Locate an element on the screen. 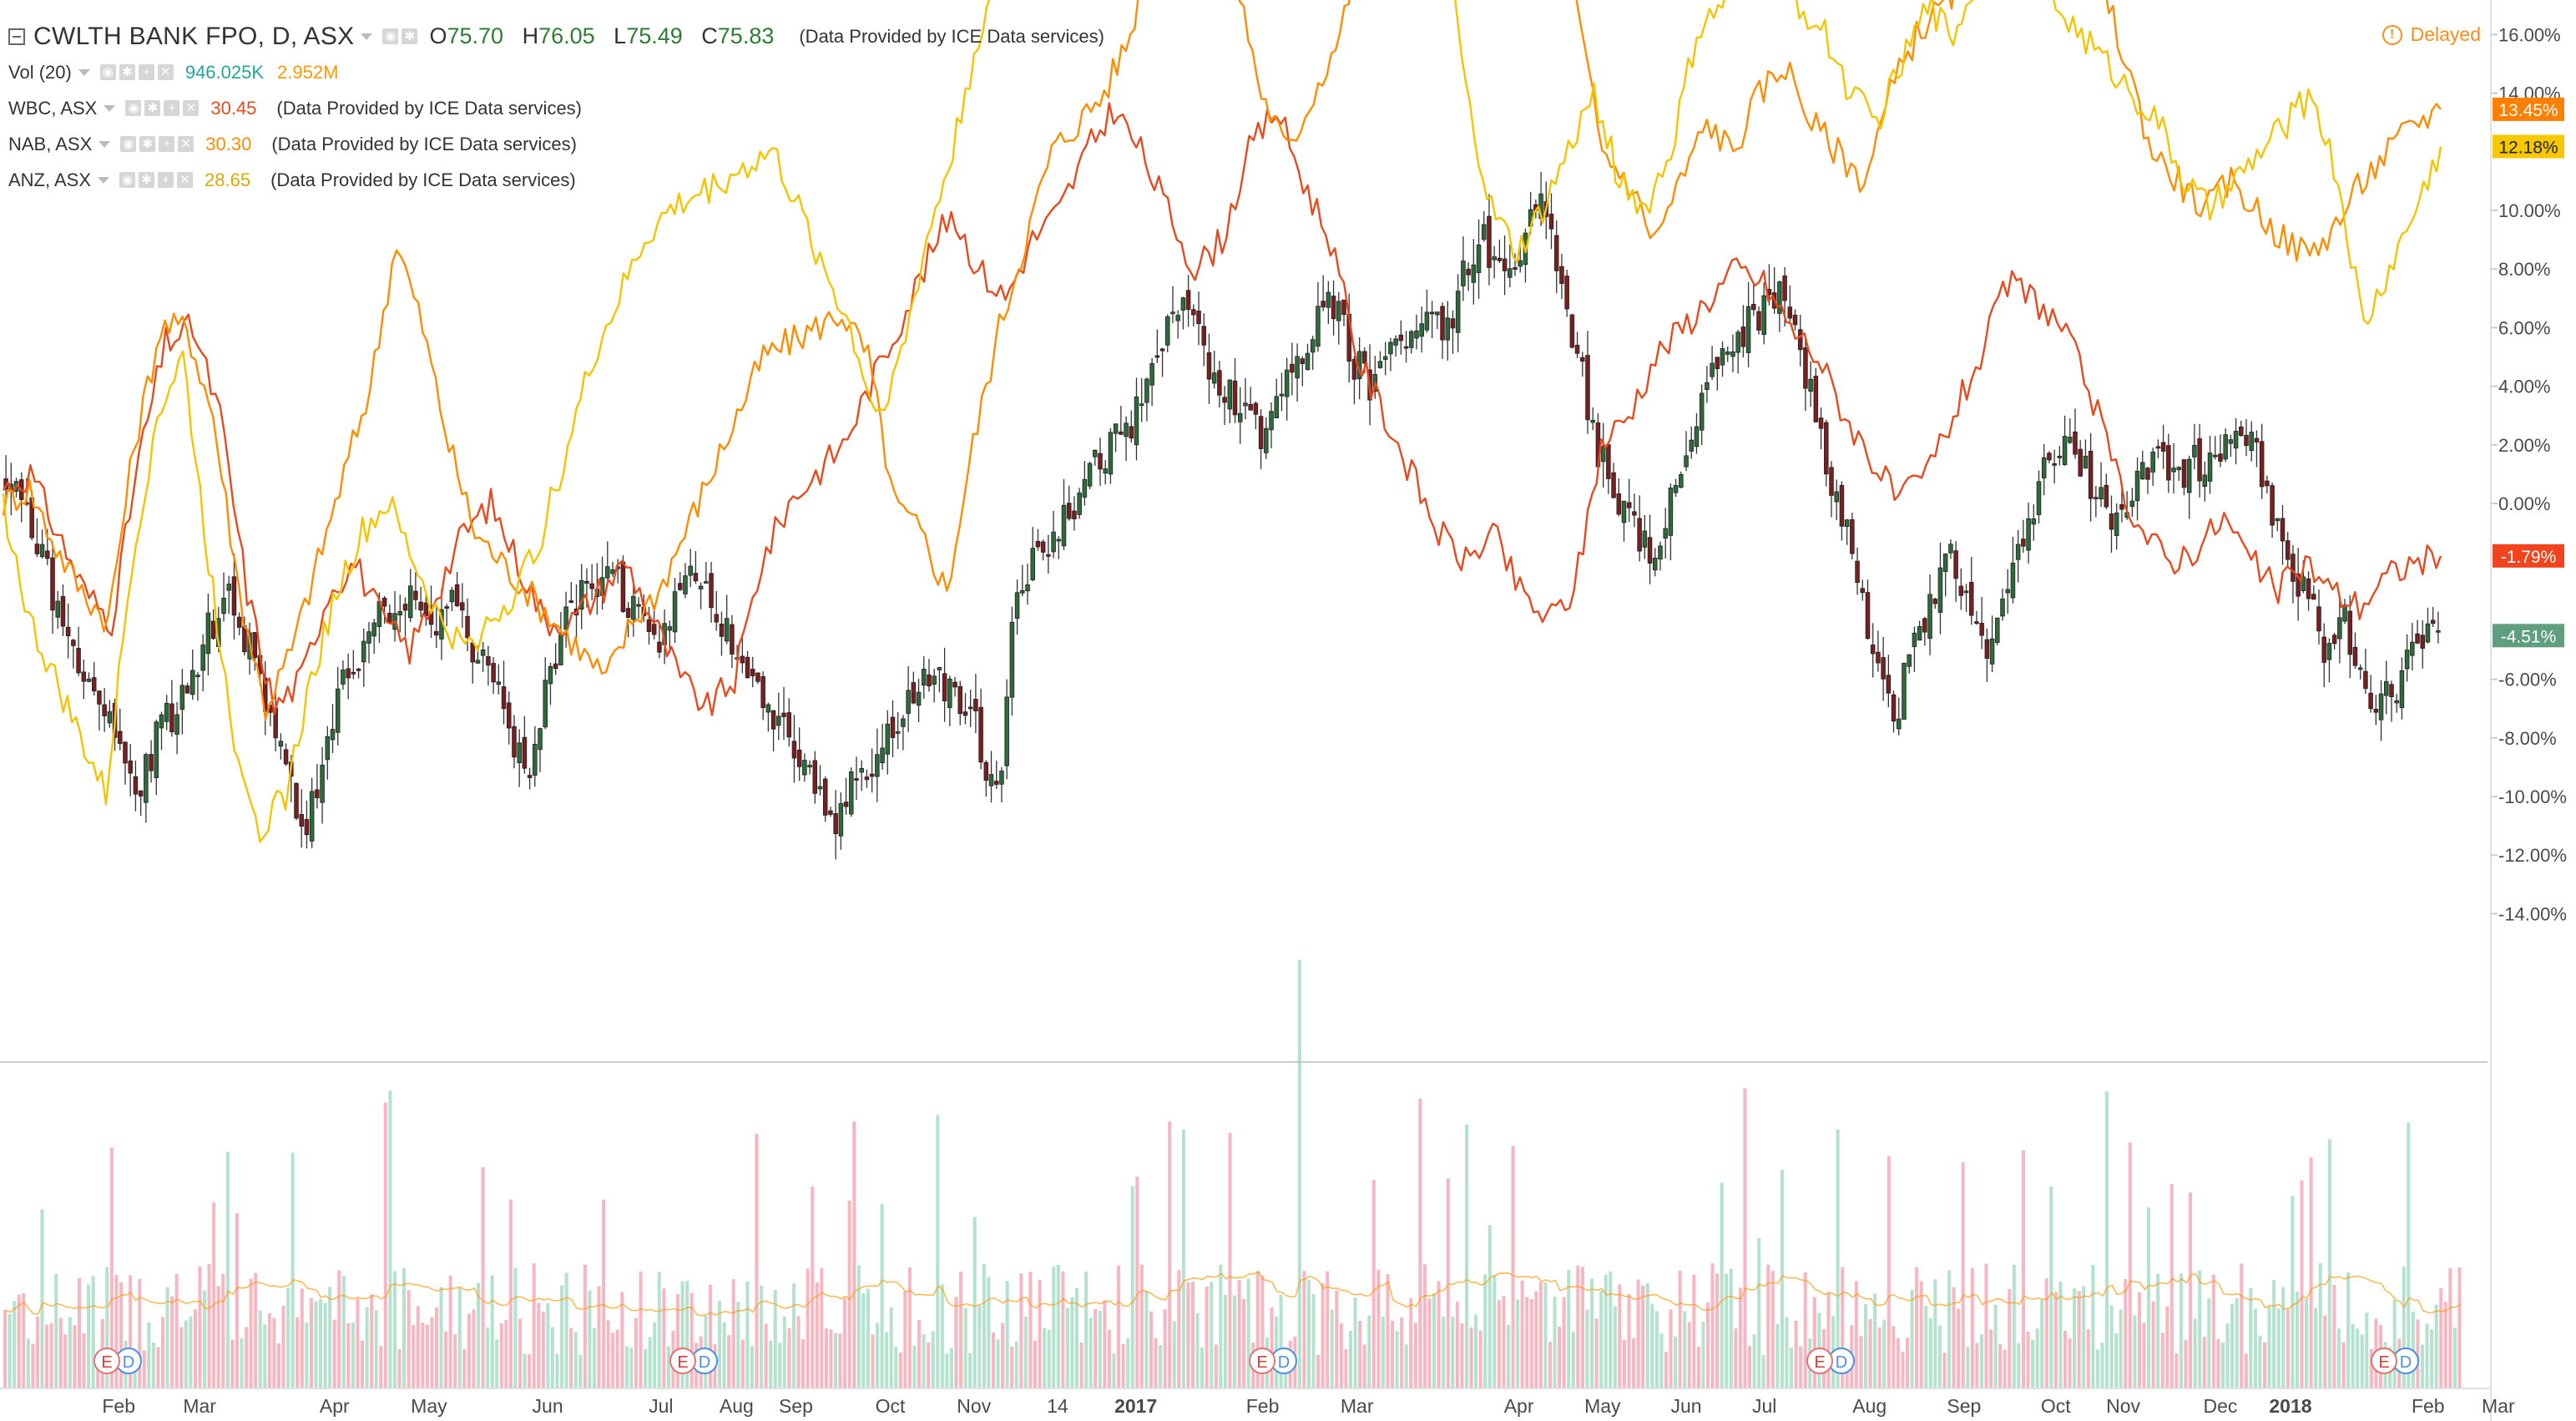 This screenshot has height=1421, width=2576. volume-label: Vol (20) is located at coordinates (40, 72).